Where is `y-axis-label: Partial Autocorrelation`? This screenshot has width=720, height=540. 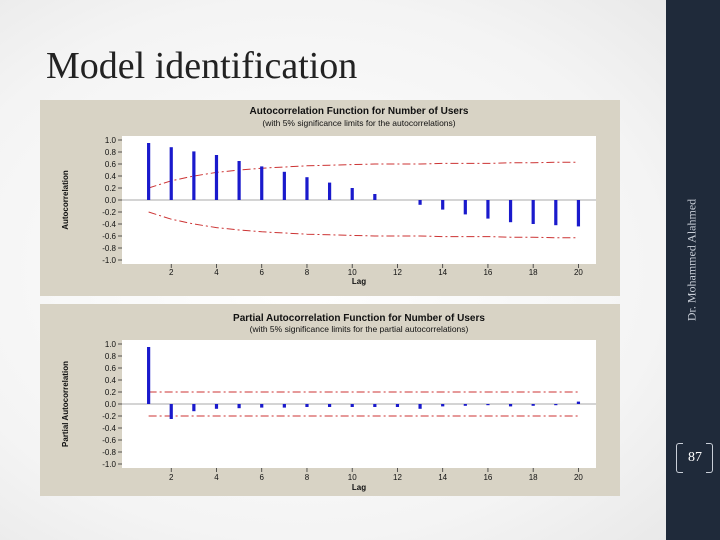 y-axis-label: Partial Autocorrelation is located at coordinates (65, 404).